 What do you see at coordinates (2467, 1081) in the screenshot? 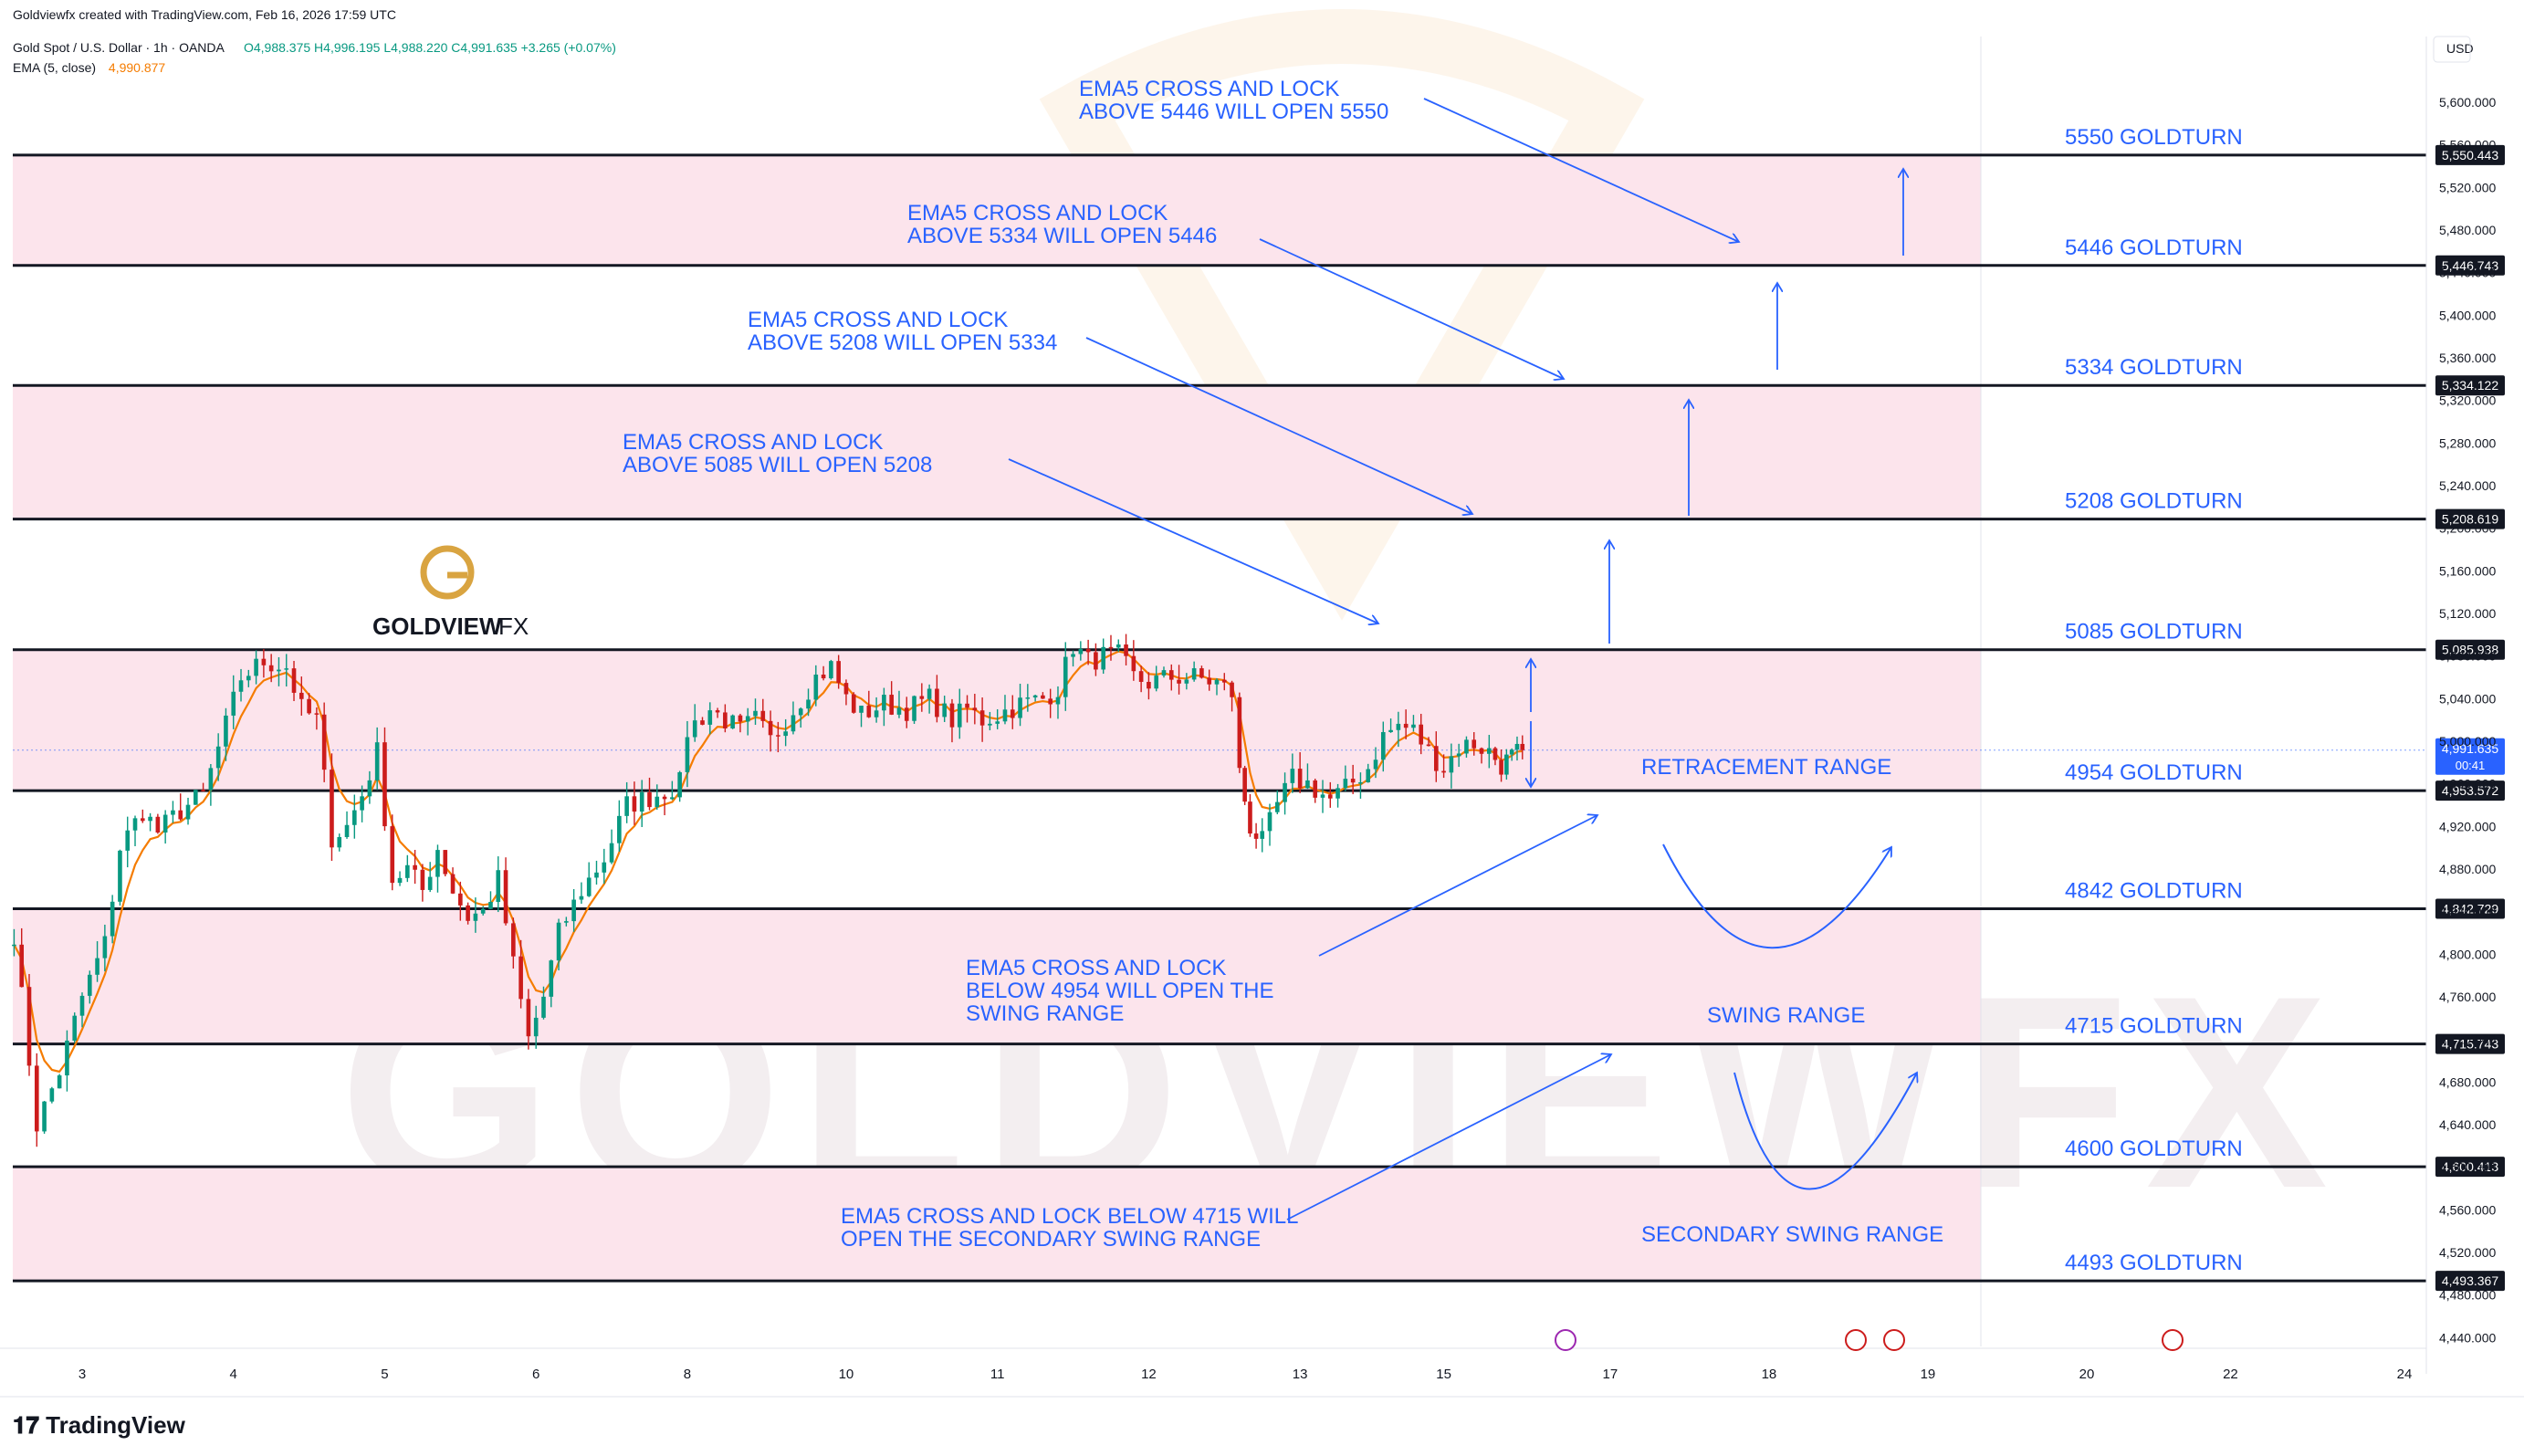
I see `price-tick-label: 4,680.000` at bounding box center [2467, 1081].